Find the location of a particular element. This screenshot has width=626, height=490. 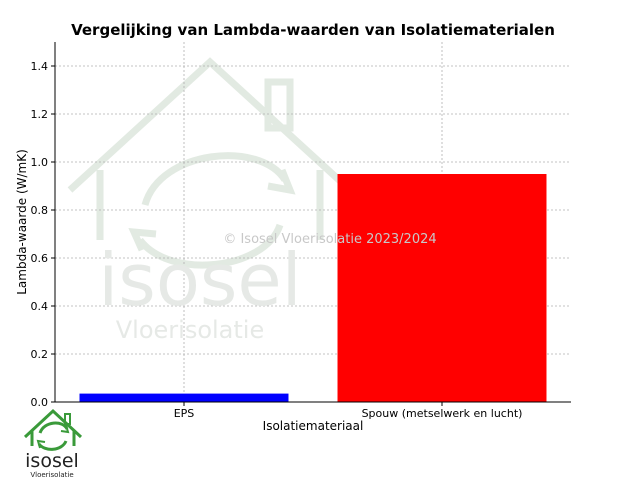

logo-house-icon is located at coordinates (53, 429).